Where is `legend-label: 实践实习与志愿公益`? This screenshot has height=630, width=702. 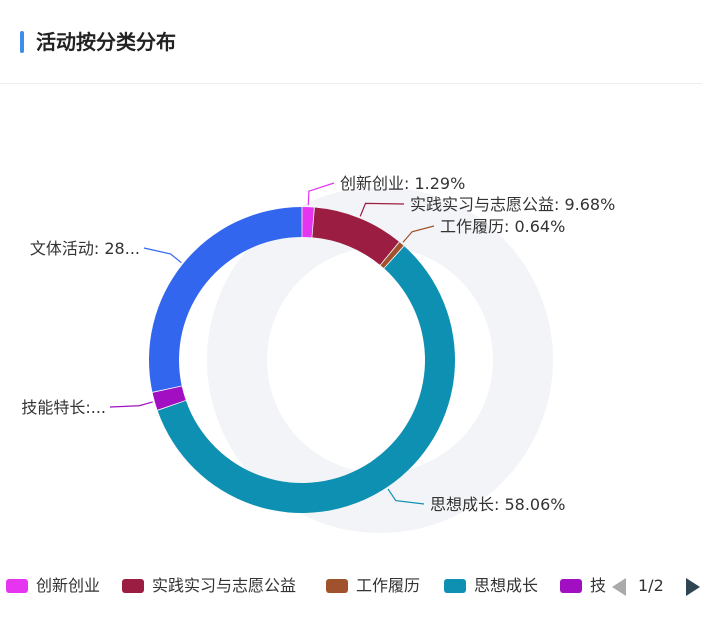 legend-label: 实践实习与志愿公益 is located at coordinates (224, 585).